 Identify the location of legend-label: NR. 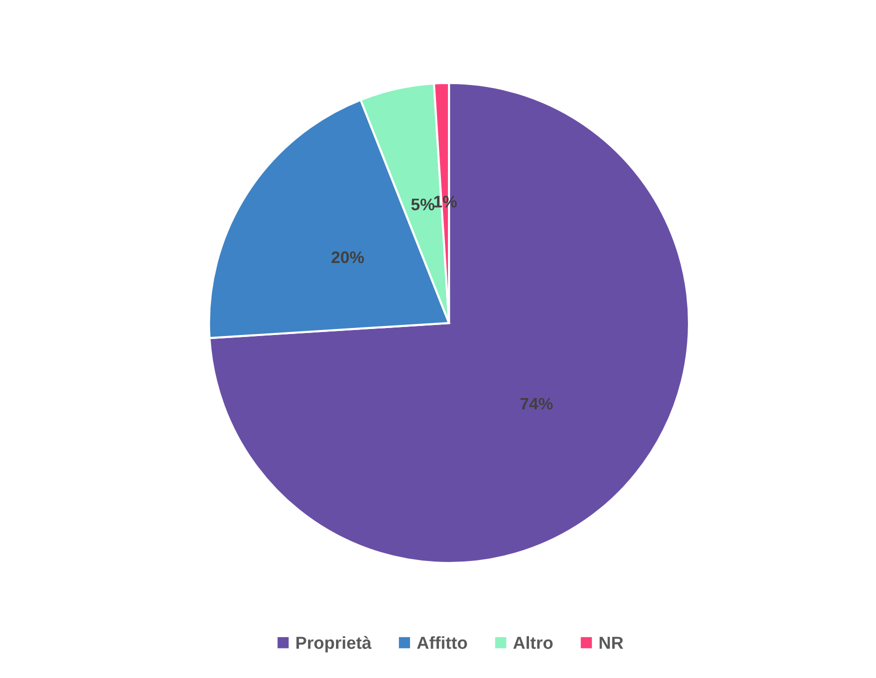
(612, 642).